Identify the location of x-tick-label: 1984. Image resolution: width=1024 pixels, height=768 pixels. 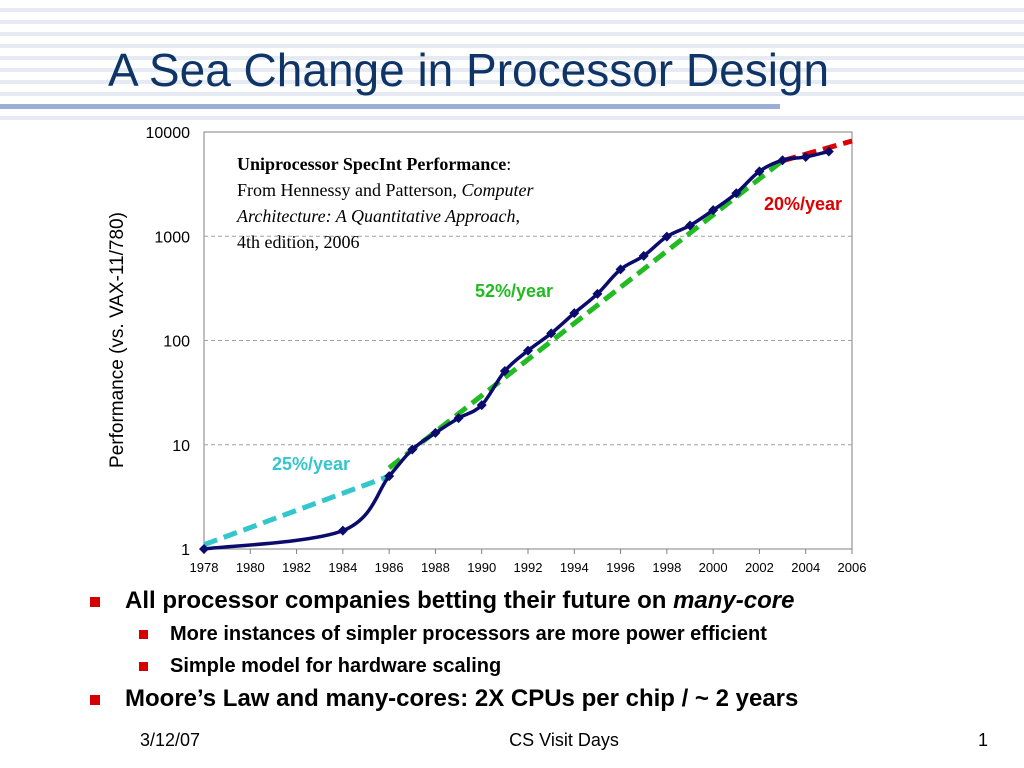
(342, 567).